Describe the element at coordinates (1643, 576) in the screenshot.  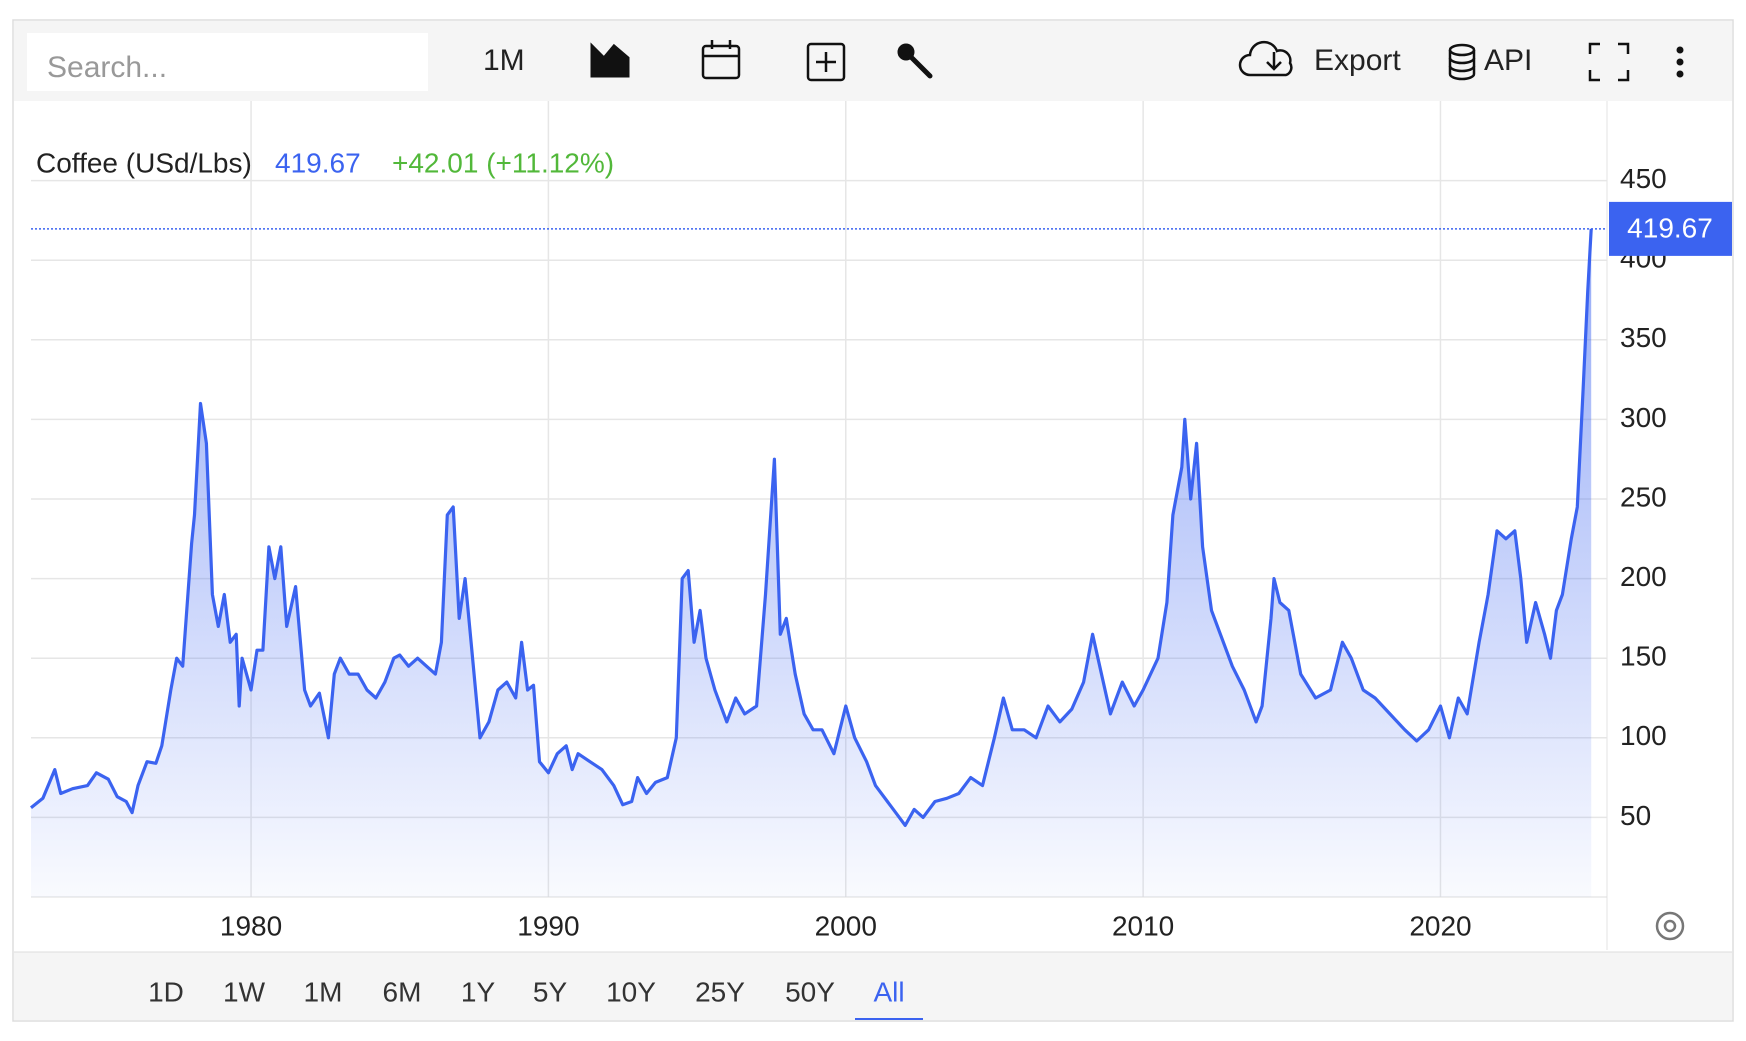
I see `y-tick-label: 200` at that location.